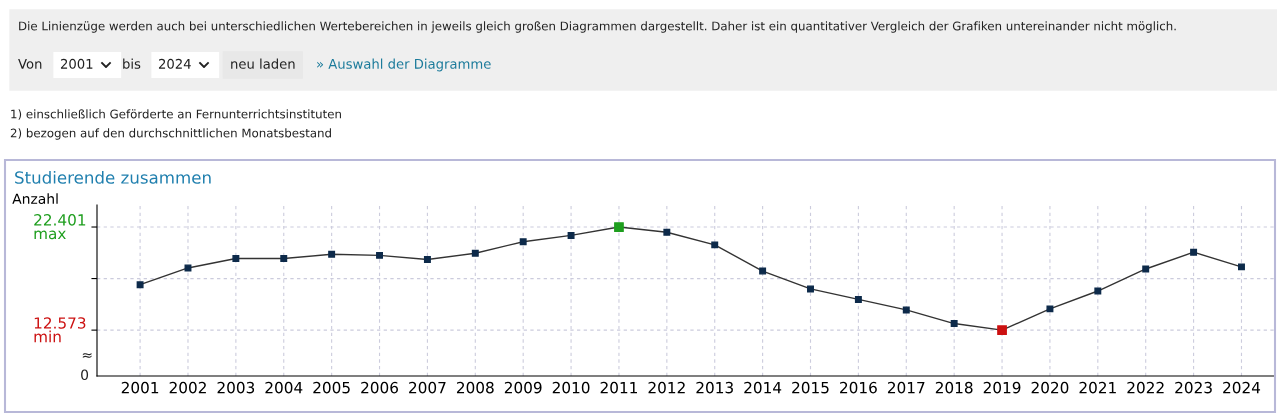  I want to click on x-tick-label: 2017, so click(906, 387).